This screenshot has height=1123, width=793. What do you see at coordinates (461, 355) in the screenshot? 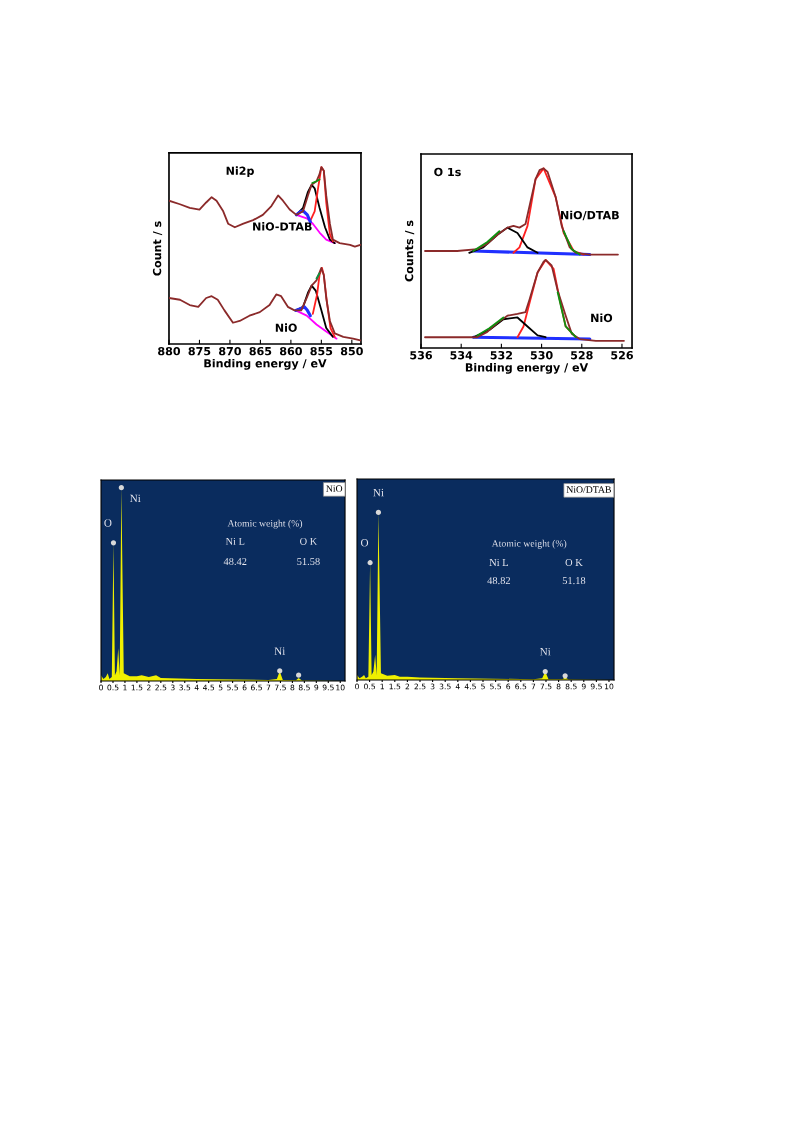
I see `x-tick-label: 534` at bounding box center [461, 355].